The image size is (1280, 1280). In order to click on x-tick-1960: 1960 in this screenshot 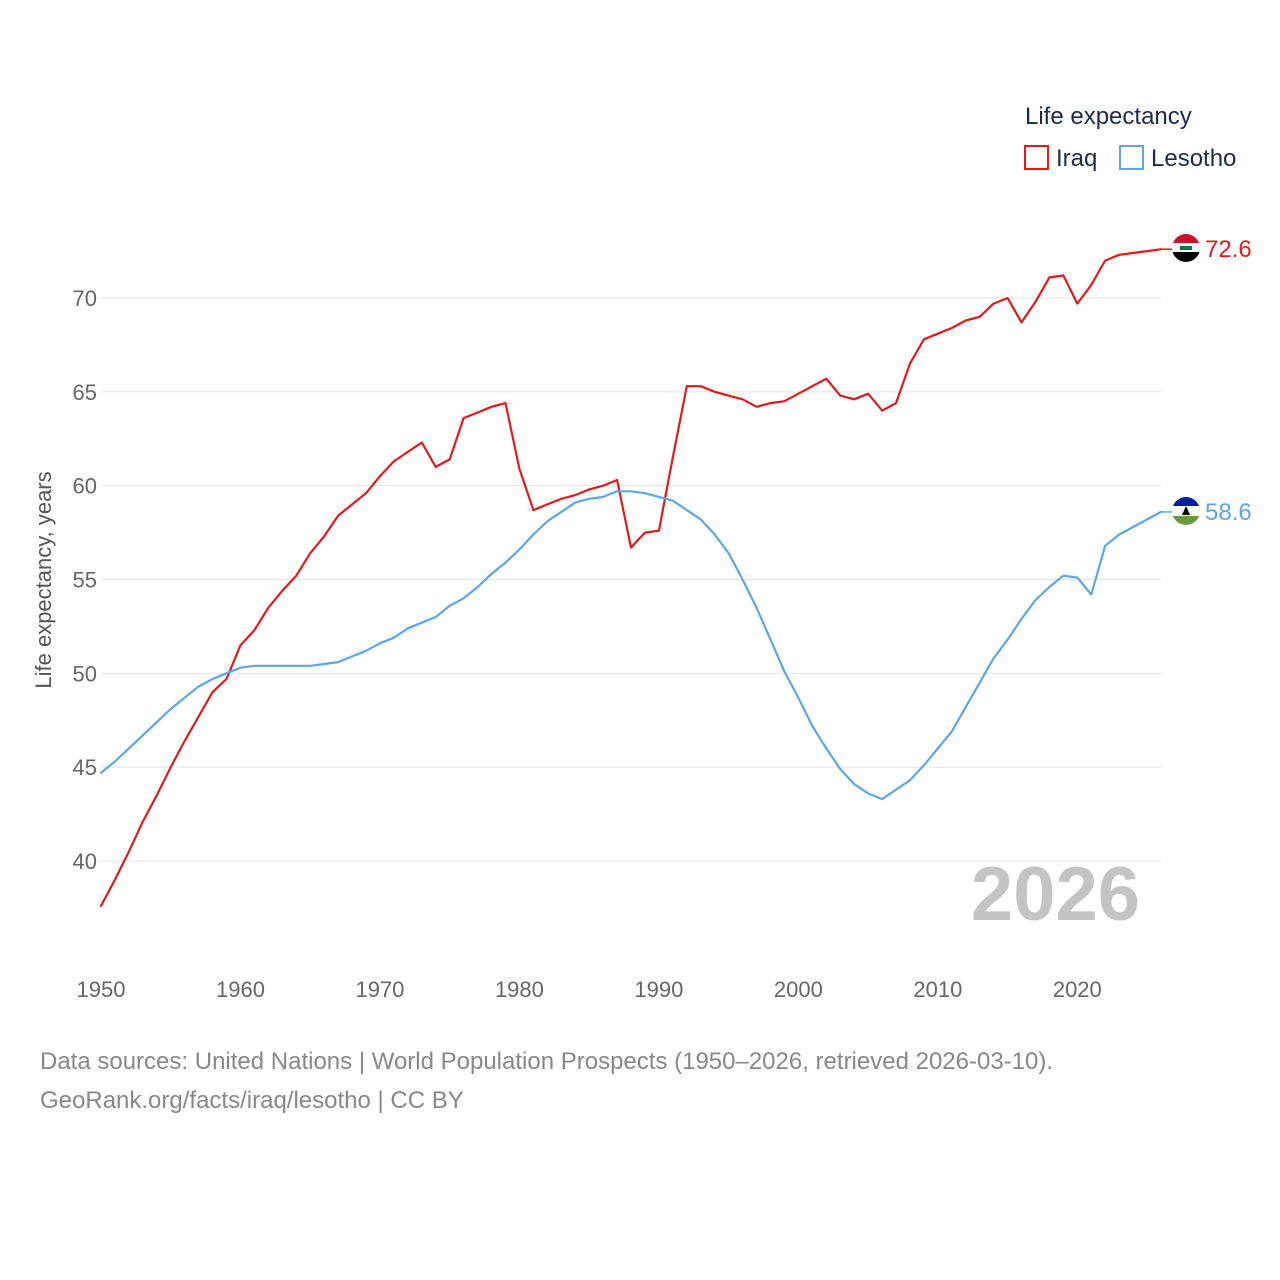, I will do `click(240, 989)`.